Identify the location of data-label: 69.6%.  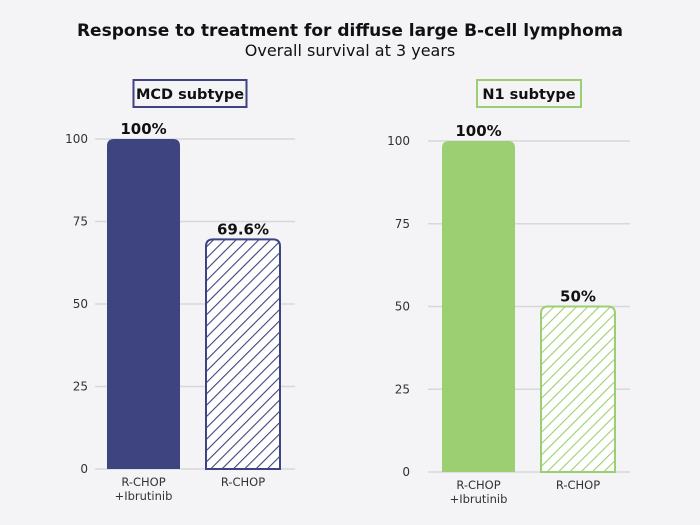
(243, 229).